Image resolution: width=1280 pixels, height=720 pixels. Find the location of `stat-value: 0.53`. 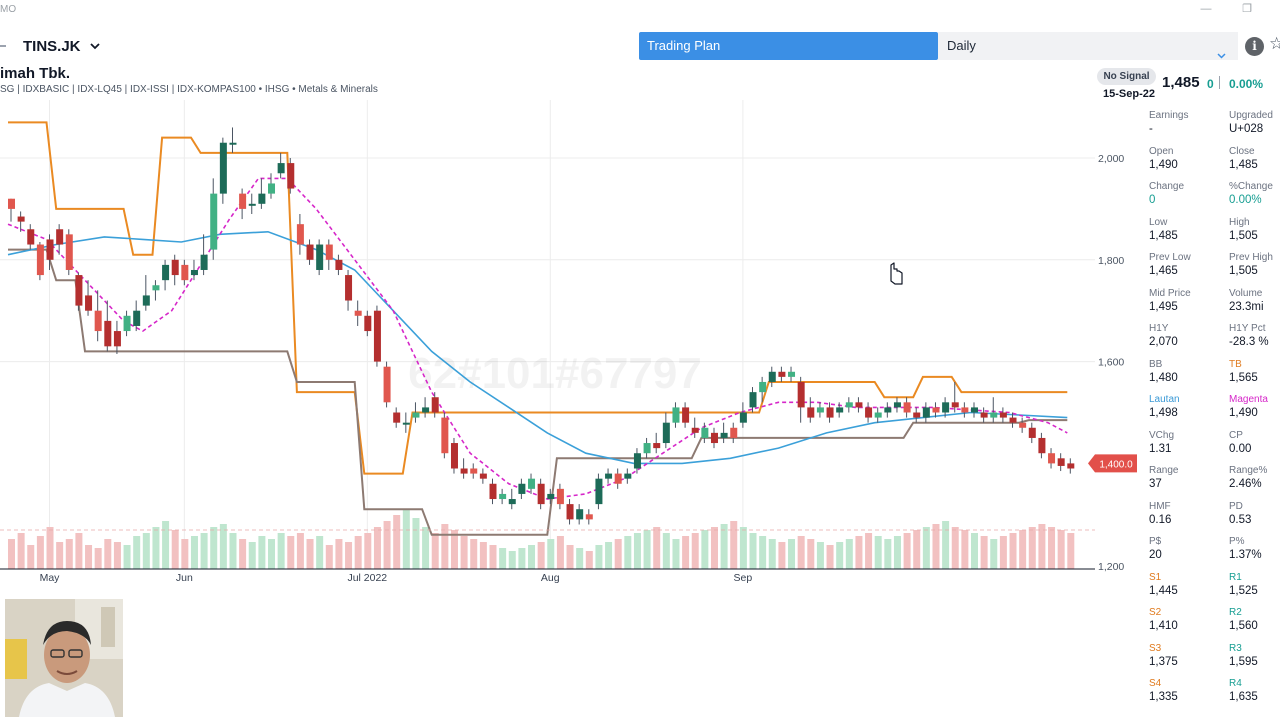

stat-value: 0.53 is located at coordinates (1240, 519).